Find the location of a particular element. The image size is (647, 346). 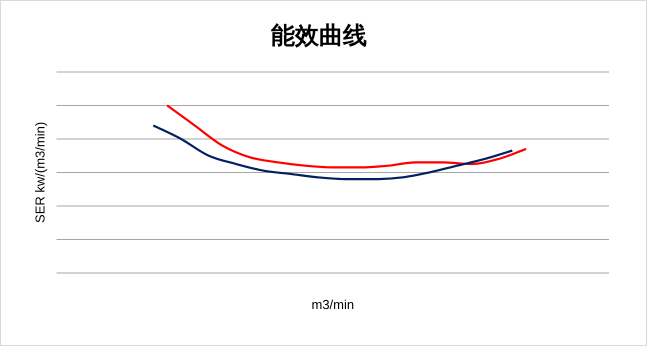

x-axis-title: m3/min is located at coordinates (332, 304).